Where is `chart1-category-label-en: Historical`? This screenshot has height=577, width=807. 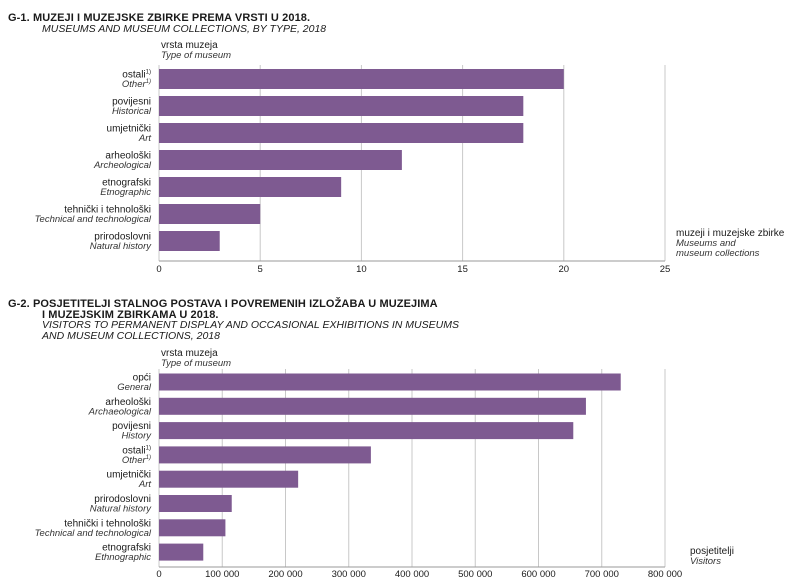
chart1-category-label-en: Historical is located at coordinates (132, 111).